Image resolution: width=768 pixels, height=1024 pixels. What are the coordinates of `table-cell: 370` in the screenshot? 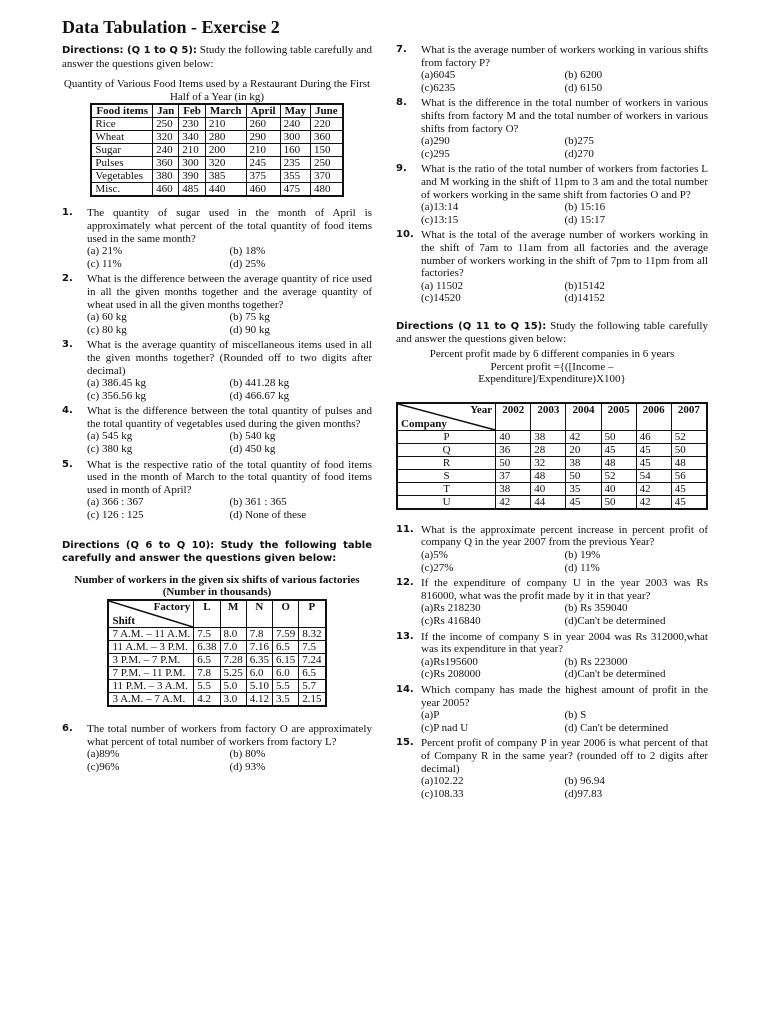 It's located at (326, 176).